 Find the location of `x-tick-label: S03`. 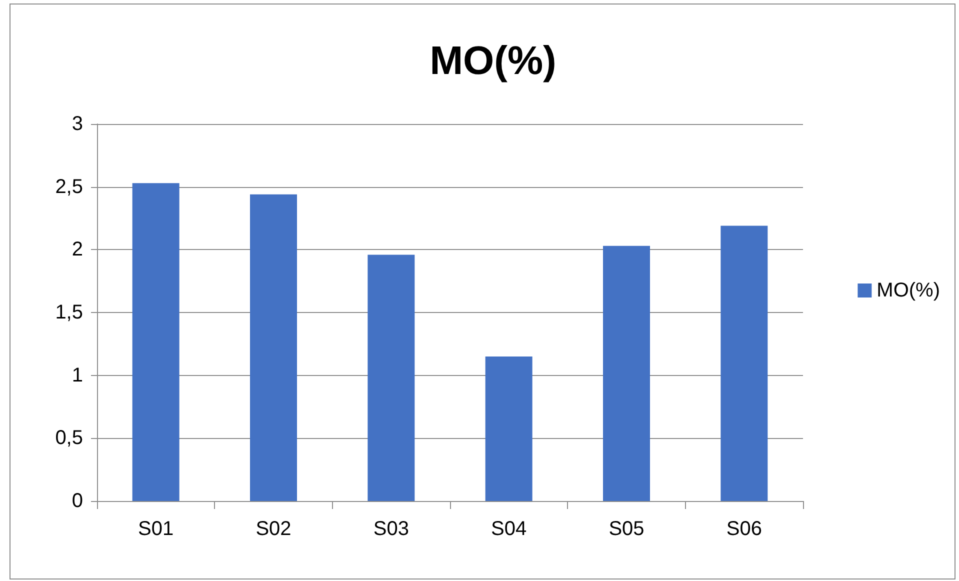

x-tick-label: S03 is located at coordinates (391, 529).